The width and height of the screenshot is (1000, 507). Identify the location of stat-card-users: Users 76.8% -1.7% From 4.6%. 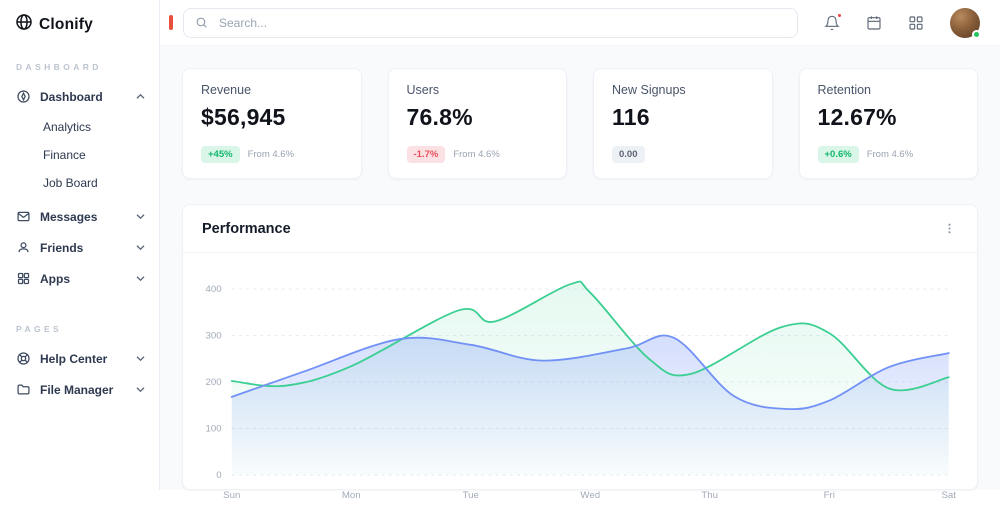
(477, 123).